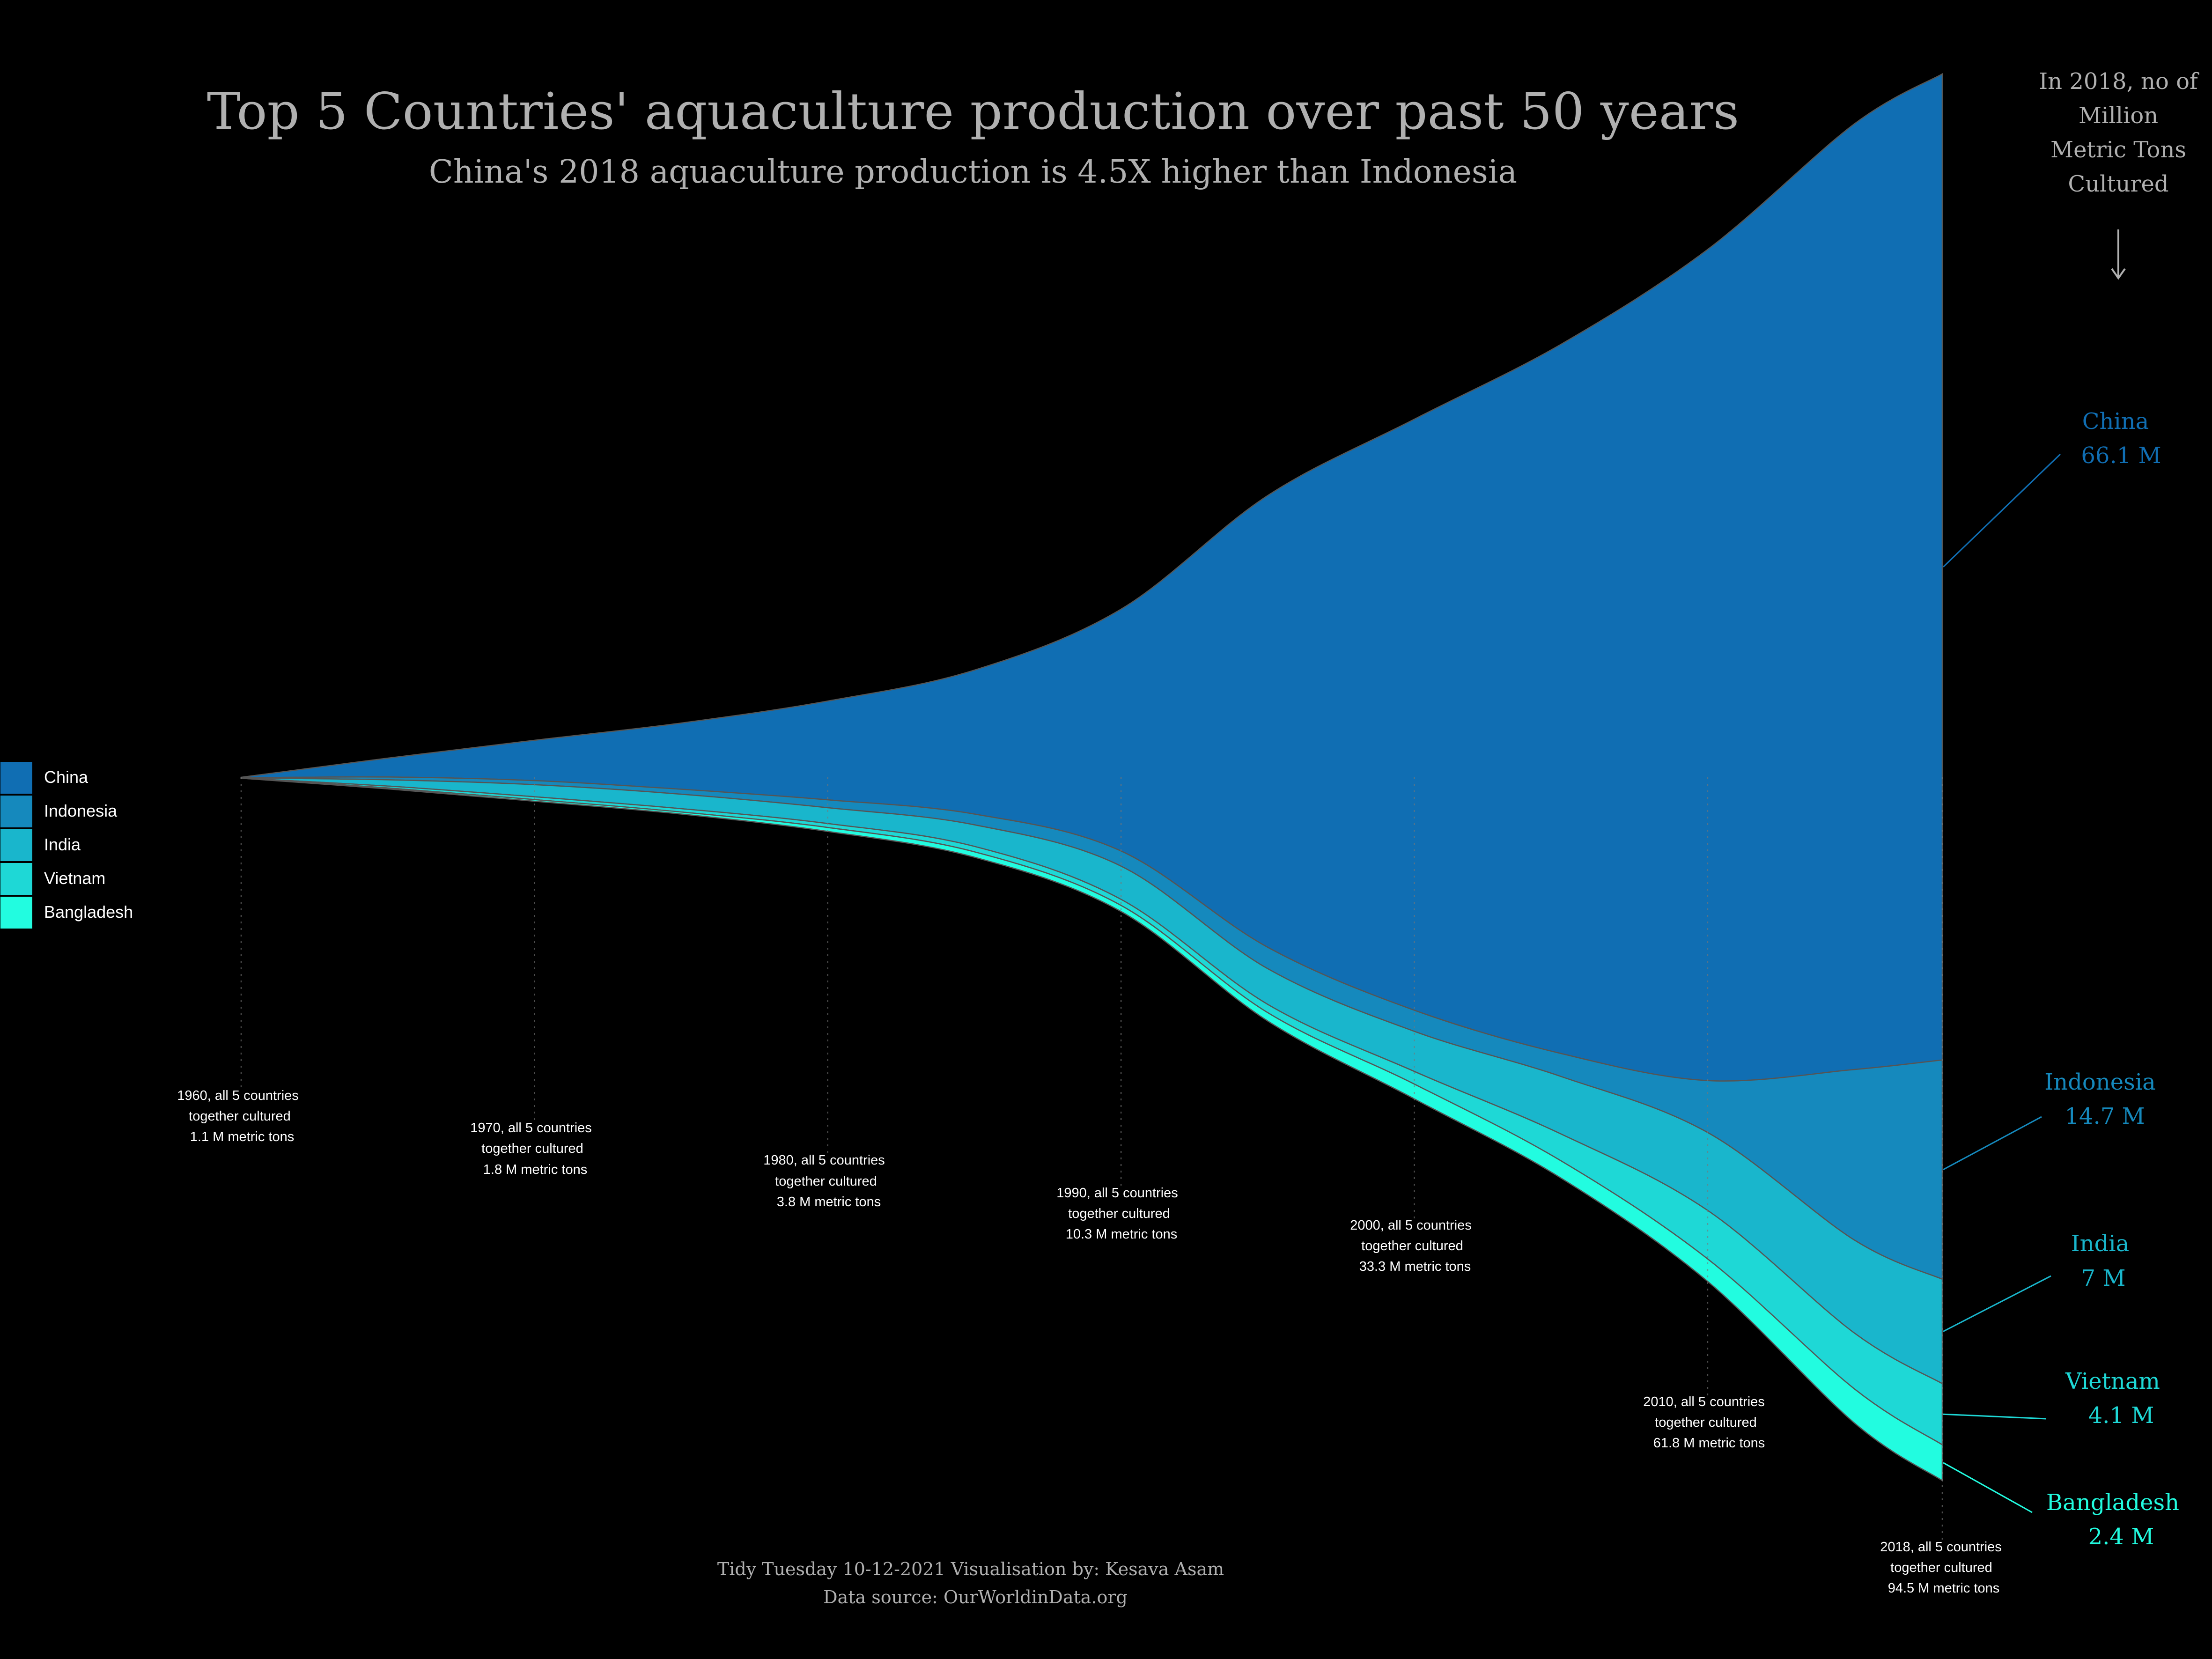  What do you see at coordinates (1941, 1547) in the screenshot?
I see `annotation-line: 2018, all 5 countries` at bounding box center [1941, 1547].